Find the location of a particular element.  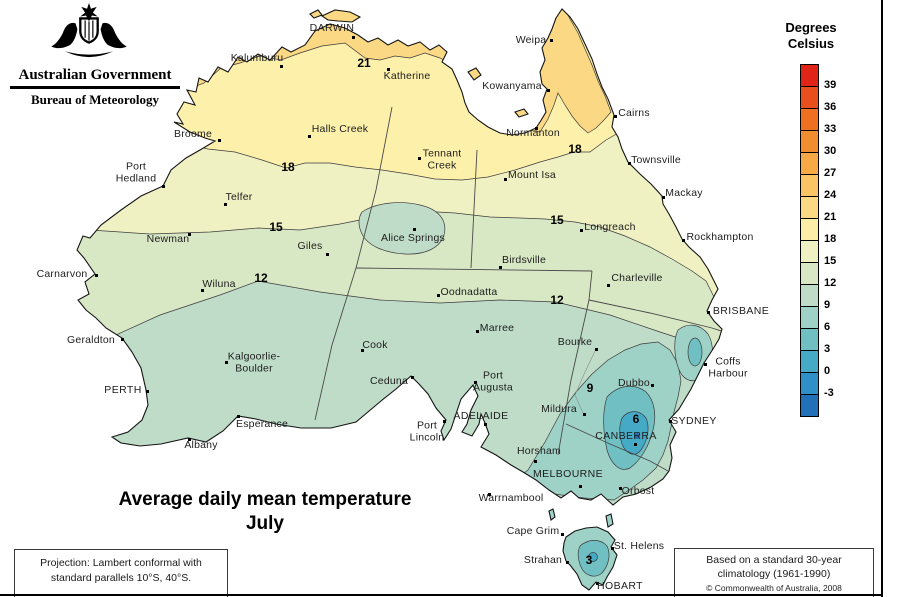

legend-colorbar is located at coordinates (809, 240).